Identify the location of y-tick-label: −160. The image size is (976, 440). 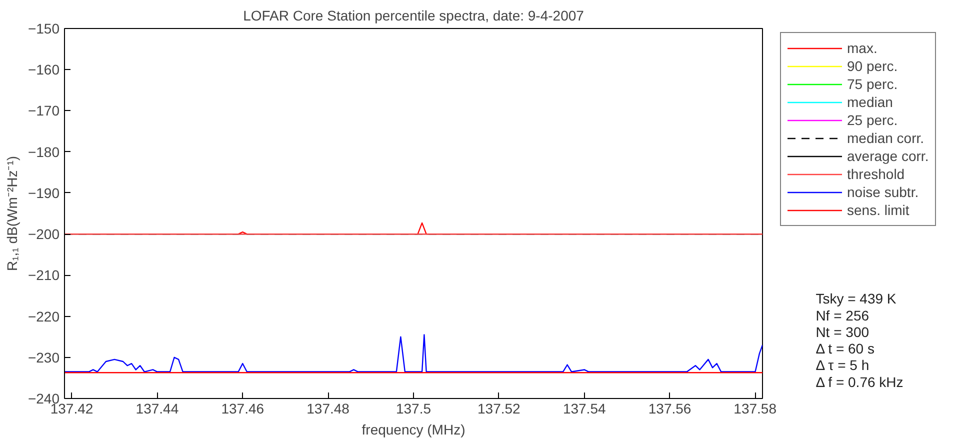
(44, 70).